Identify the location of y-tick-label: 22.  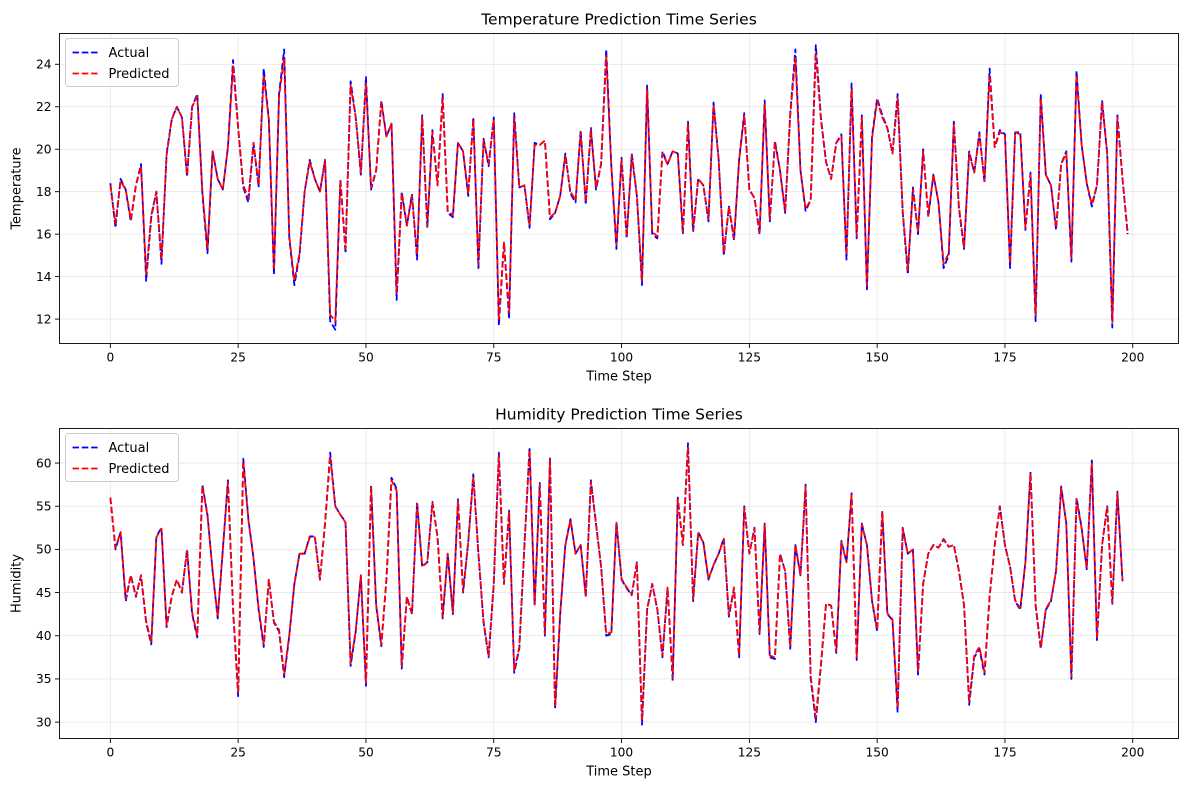
(44, 107).